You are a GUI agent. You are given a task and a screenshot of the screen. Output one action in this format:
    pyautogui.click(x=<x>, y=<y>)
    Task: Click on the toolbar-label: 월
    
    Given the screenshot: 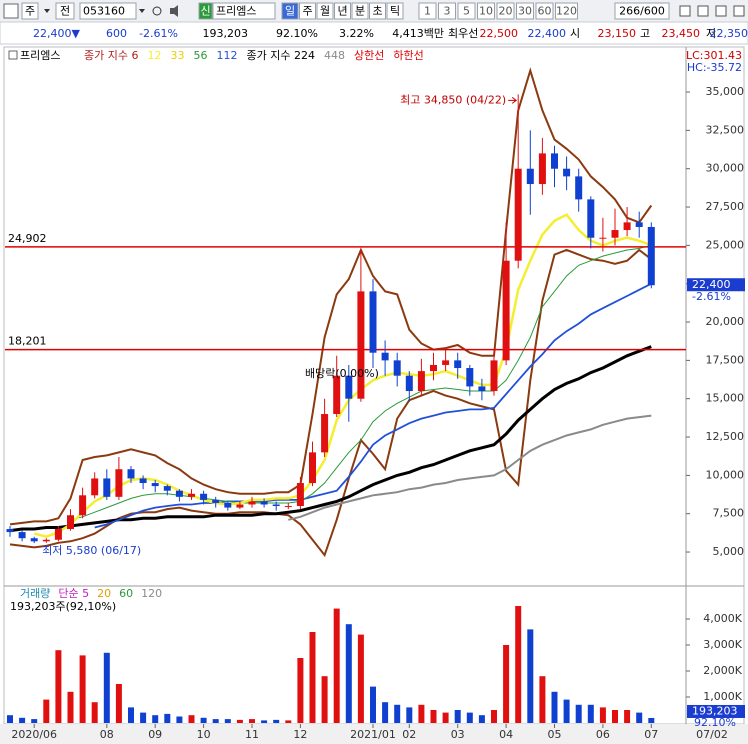 What is the action you would take?
    pyautogui.click(x=325, y=11)
    